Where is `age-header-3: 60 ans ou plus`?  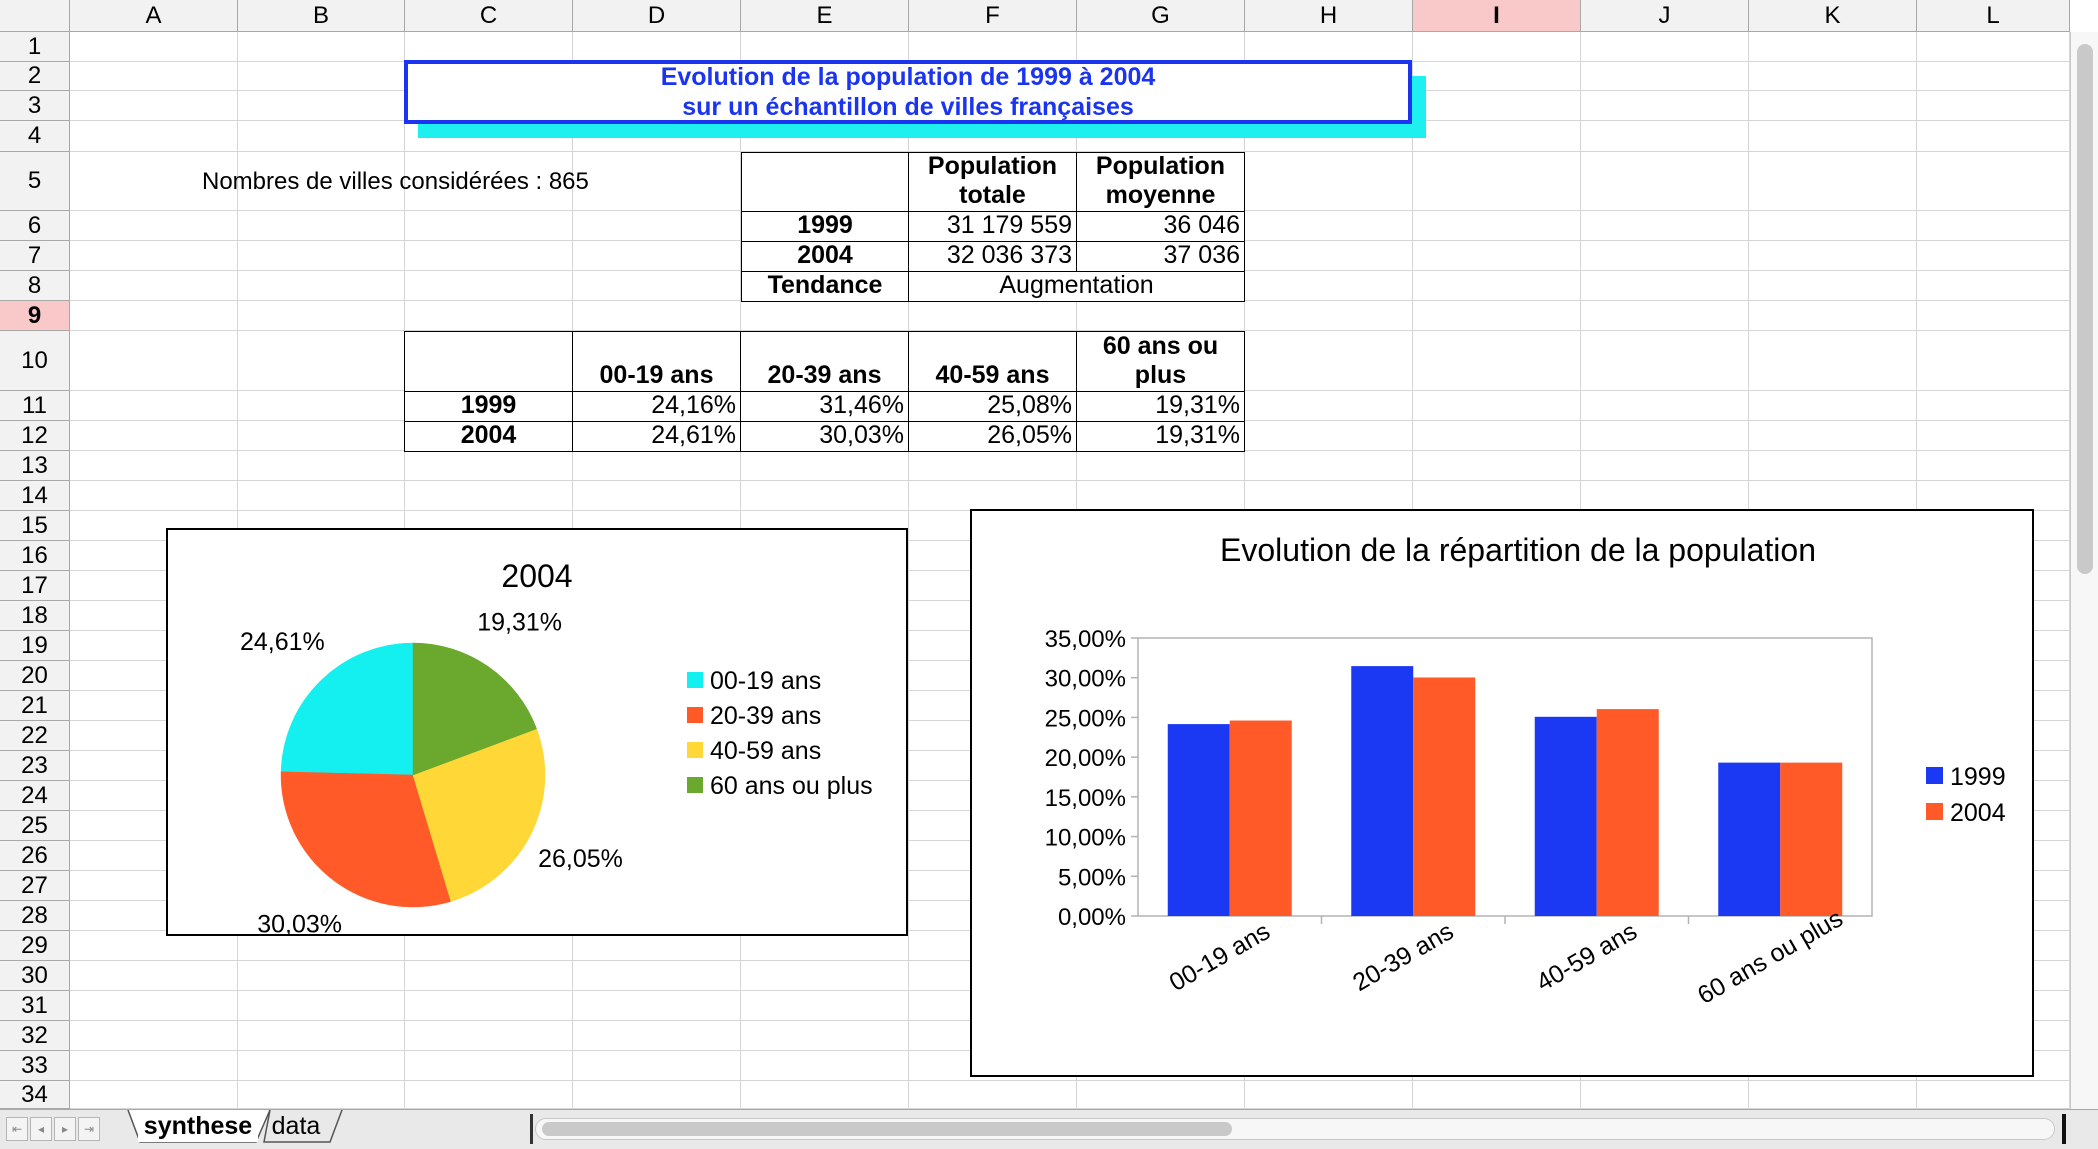
age-header-3: 60 ans ou plus is located at coordinates (1160, 361).